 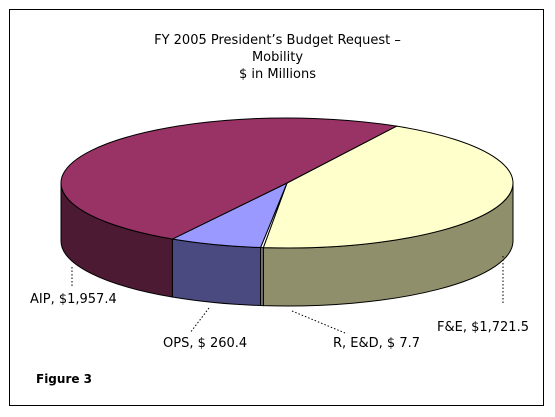 I want to click on leader-line-ops, so click(x=199, y=320).